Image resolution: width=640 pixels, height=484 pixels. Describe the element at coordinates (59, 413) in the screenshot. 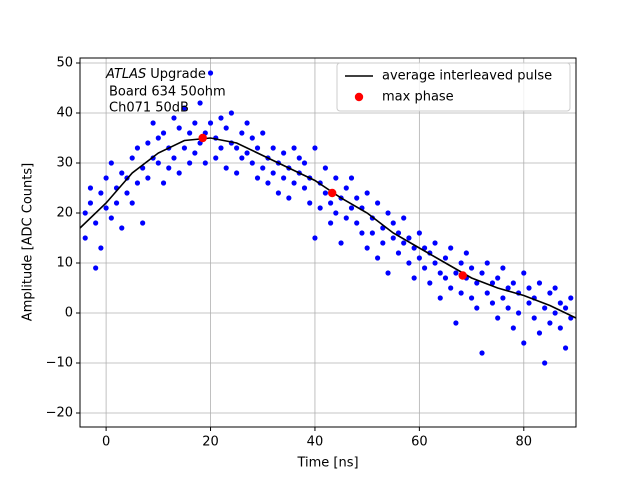

I see `y-tick-label: −20` at that location.